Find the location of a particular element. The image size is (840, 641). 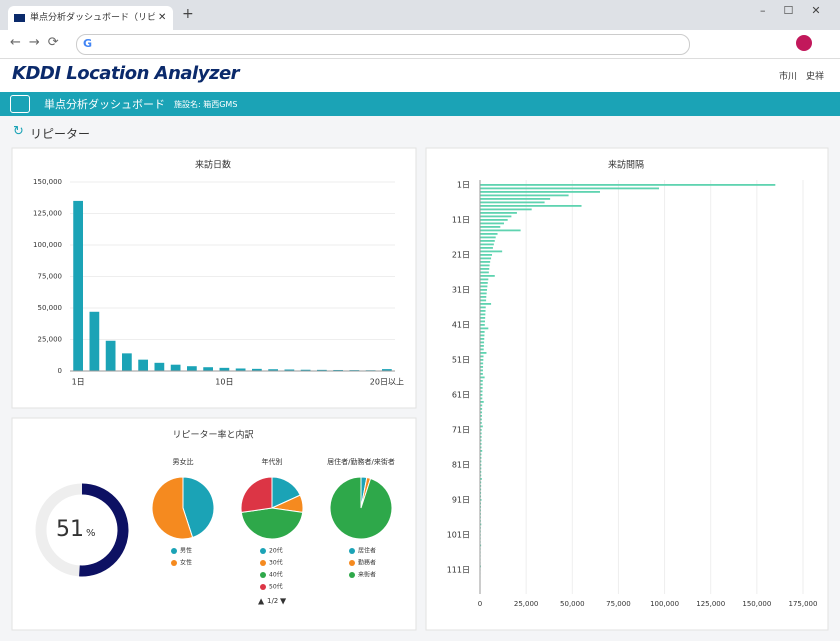

y-tick-label: 61日 is located at coordinates (461, 395).